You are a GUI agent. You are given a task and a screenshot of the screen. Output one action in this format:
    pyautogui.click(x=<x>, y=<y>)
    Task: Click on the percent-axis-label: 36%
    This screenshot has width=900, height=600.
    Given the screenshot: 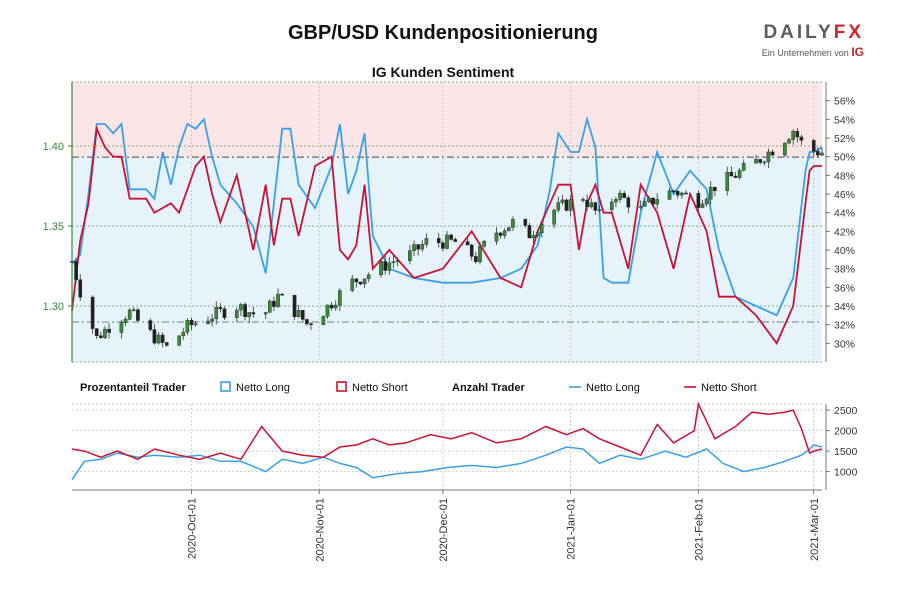 What is the action you would take?
    pyautogui.click(x=844, y=288)
    